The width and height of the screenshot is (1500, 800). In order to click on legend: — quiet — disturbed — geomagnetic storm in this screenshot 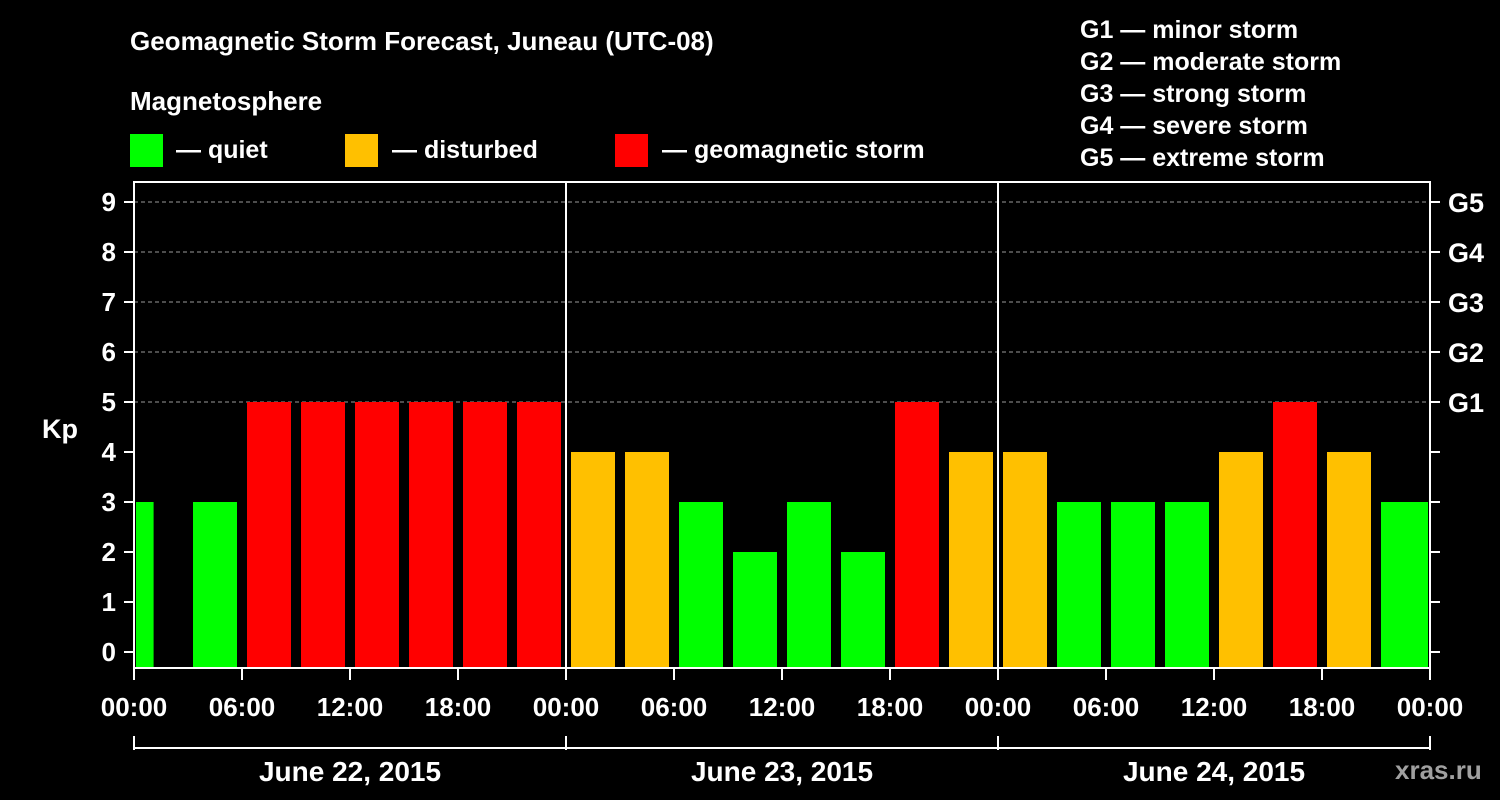, I will do `click(527, 150)`.